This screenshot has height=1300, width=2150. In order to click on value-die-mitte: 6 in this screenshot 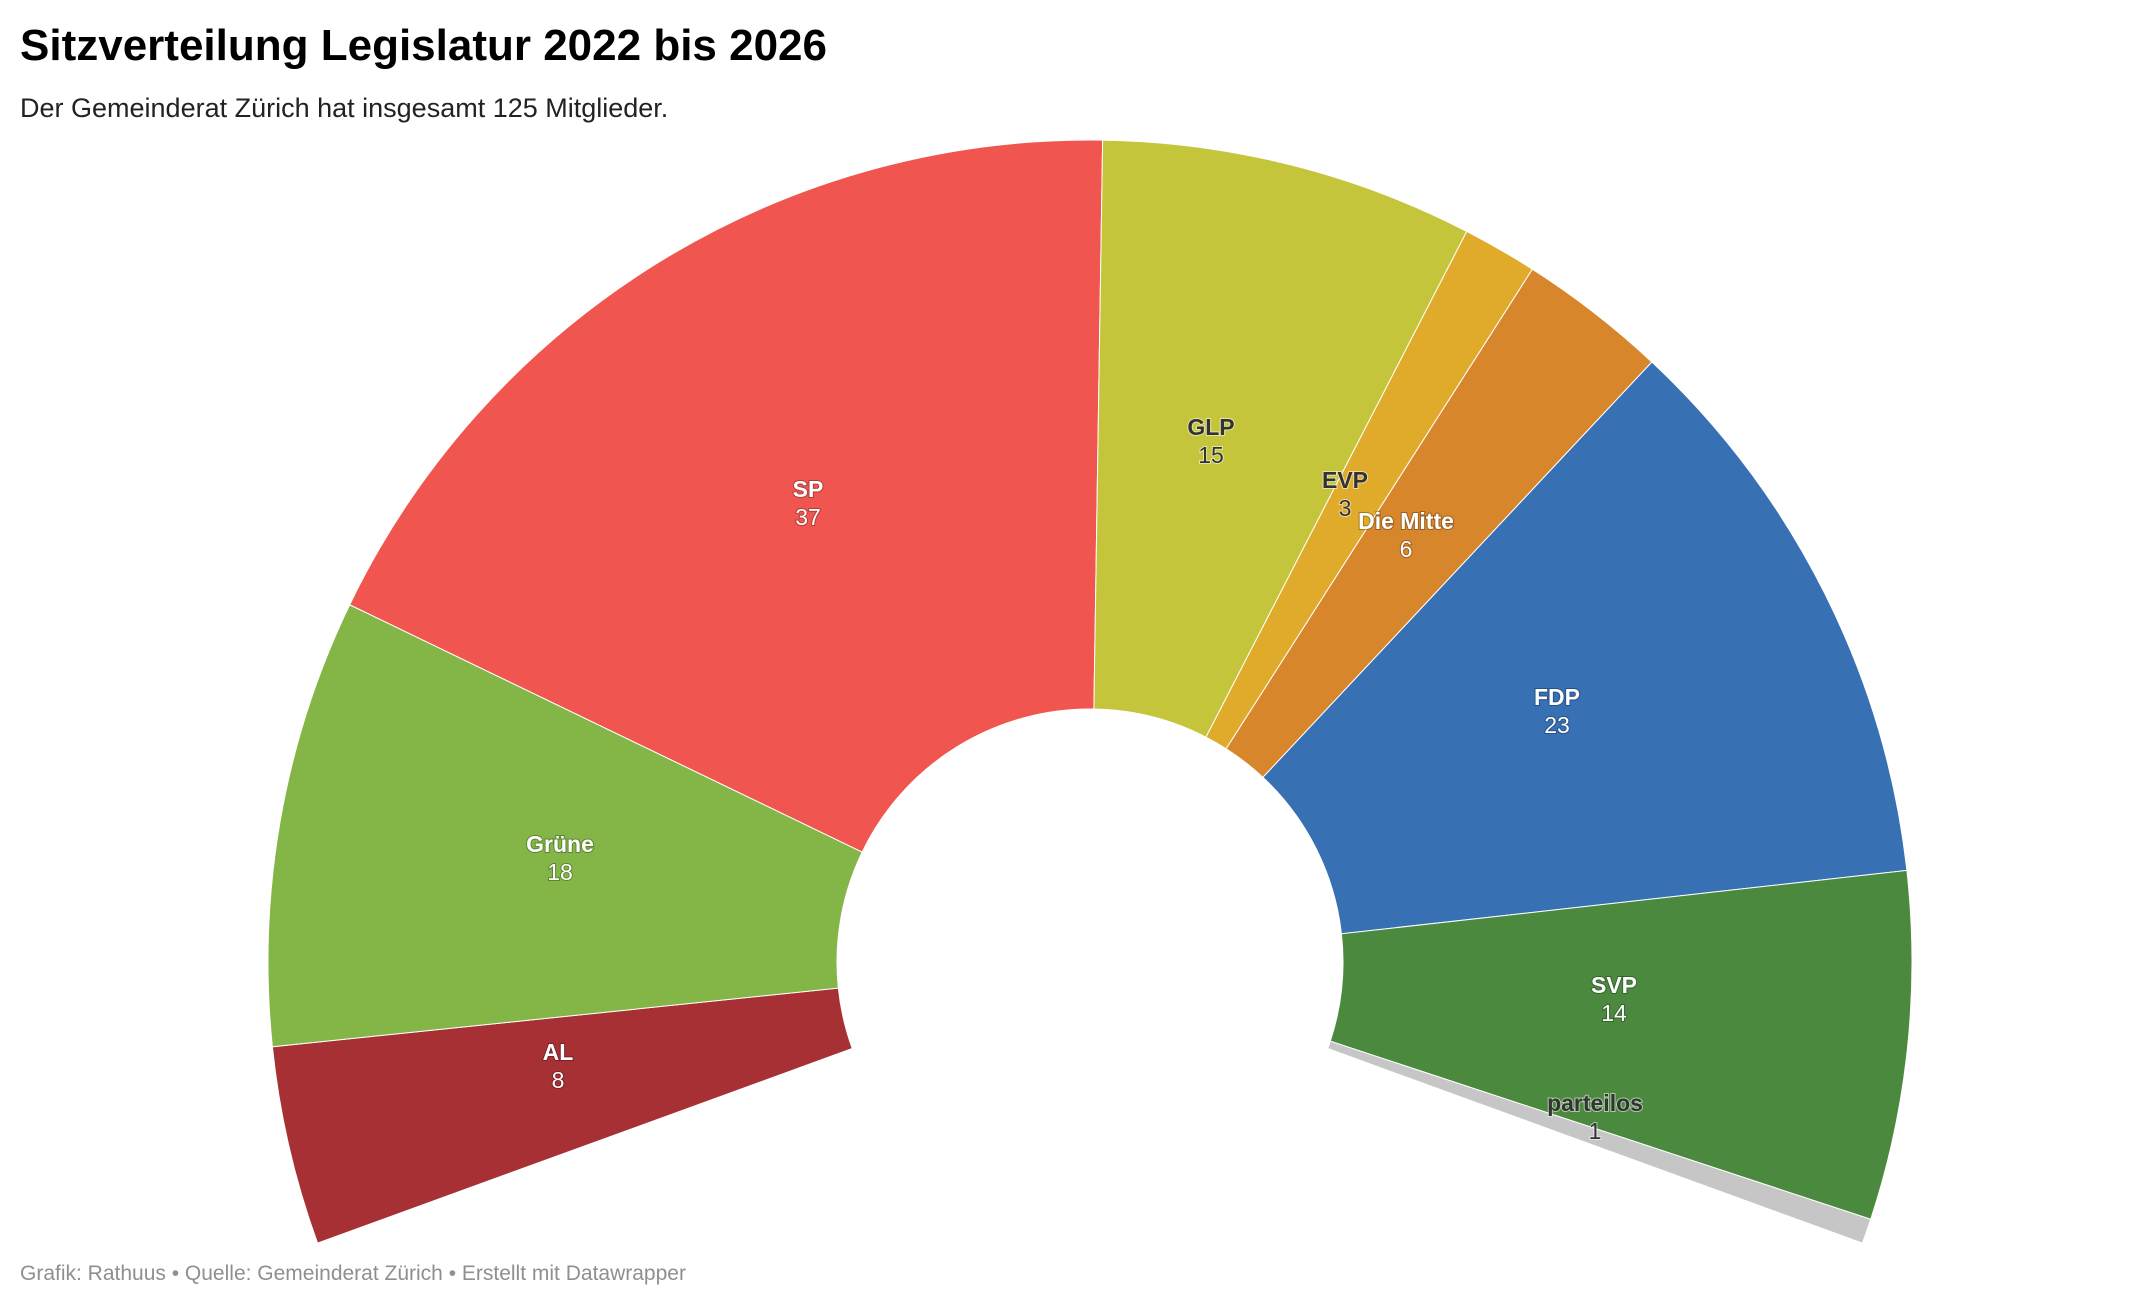, I will do `click(1406, 549)`.